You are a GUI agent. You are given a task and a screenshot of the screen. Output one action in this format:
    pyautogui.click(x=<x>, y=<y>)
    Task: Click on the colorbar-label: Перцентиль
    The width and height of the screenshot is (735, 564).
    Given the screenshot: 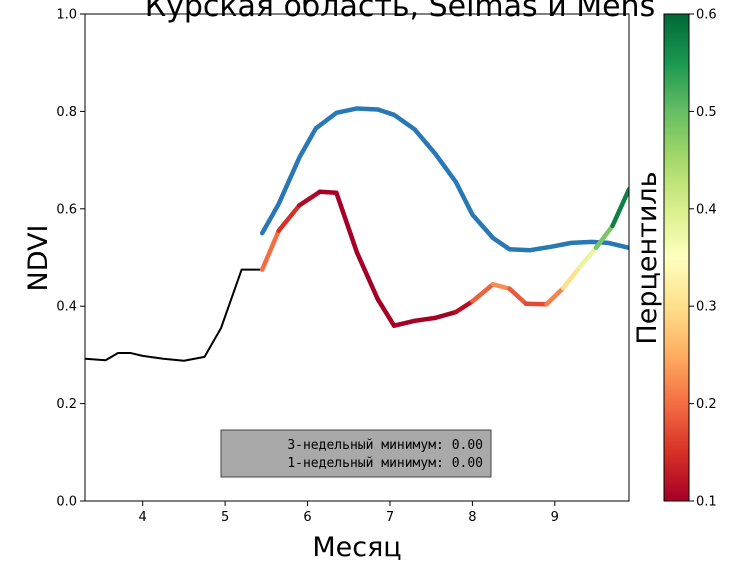 What is the action you would take?
    pyautogui.click(x=647, y=257)
    